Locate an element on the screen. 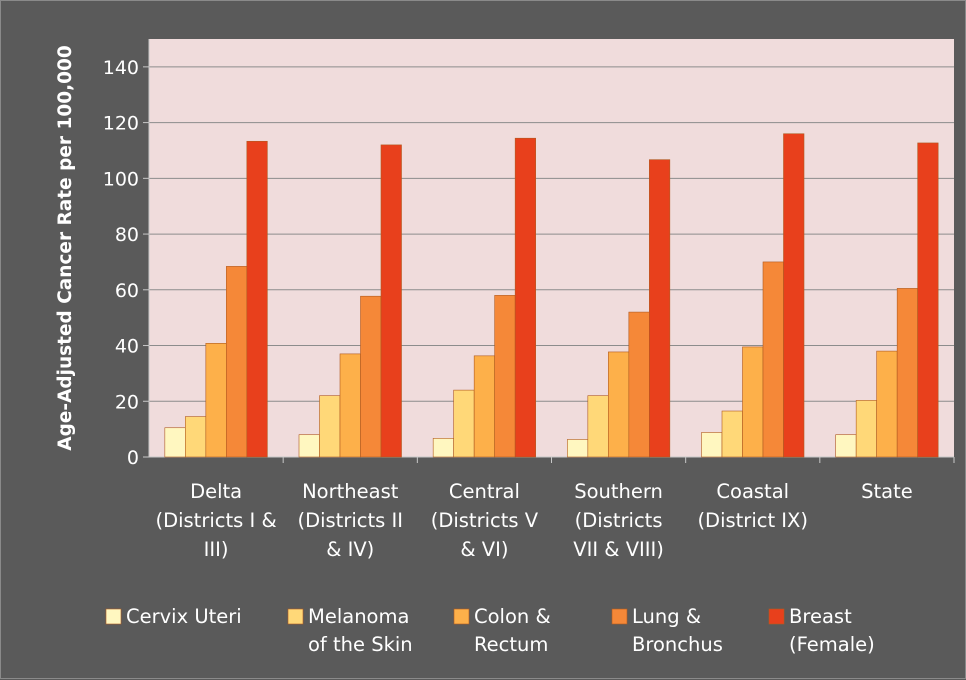 The height and width of the screenshot is (680, 966). y-axis-label: Age-Adjusted Cancer Rate per 100,000 is located at coordinates (65, 247).